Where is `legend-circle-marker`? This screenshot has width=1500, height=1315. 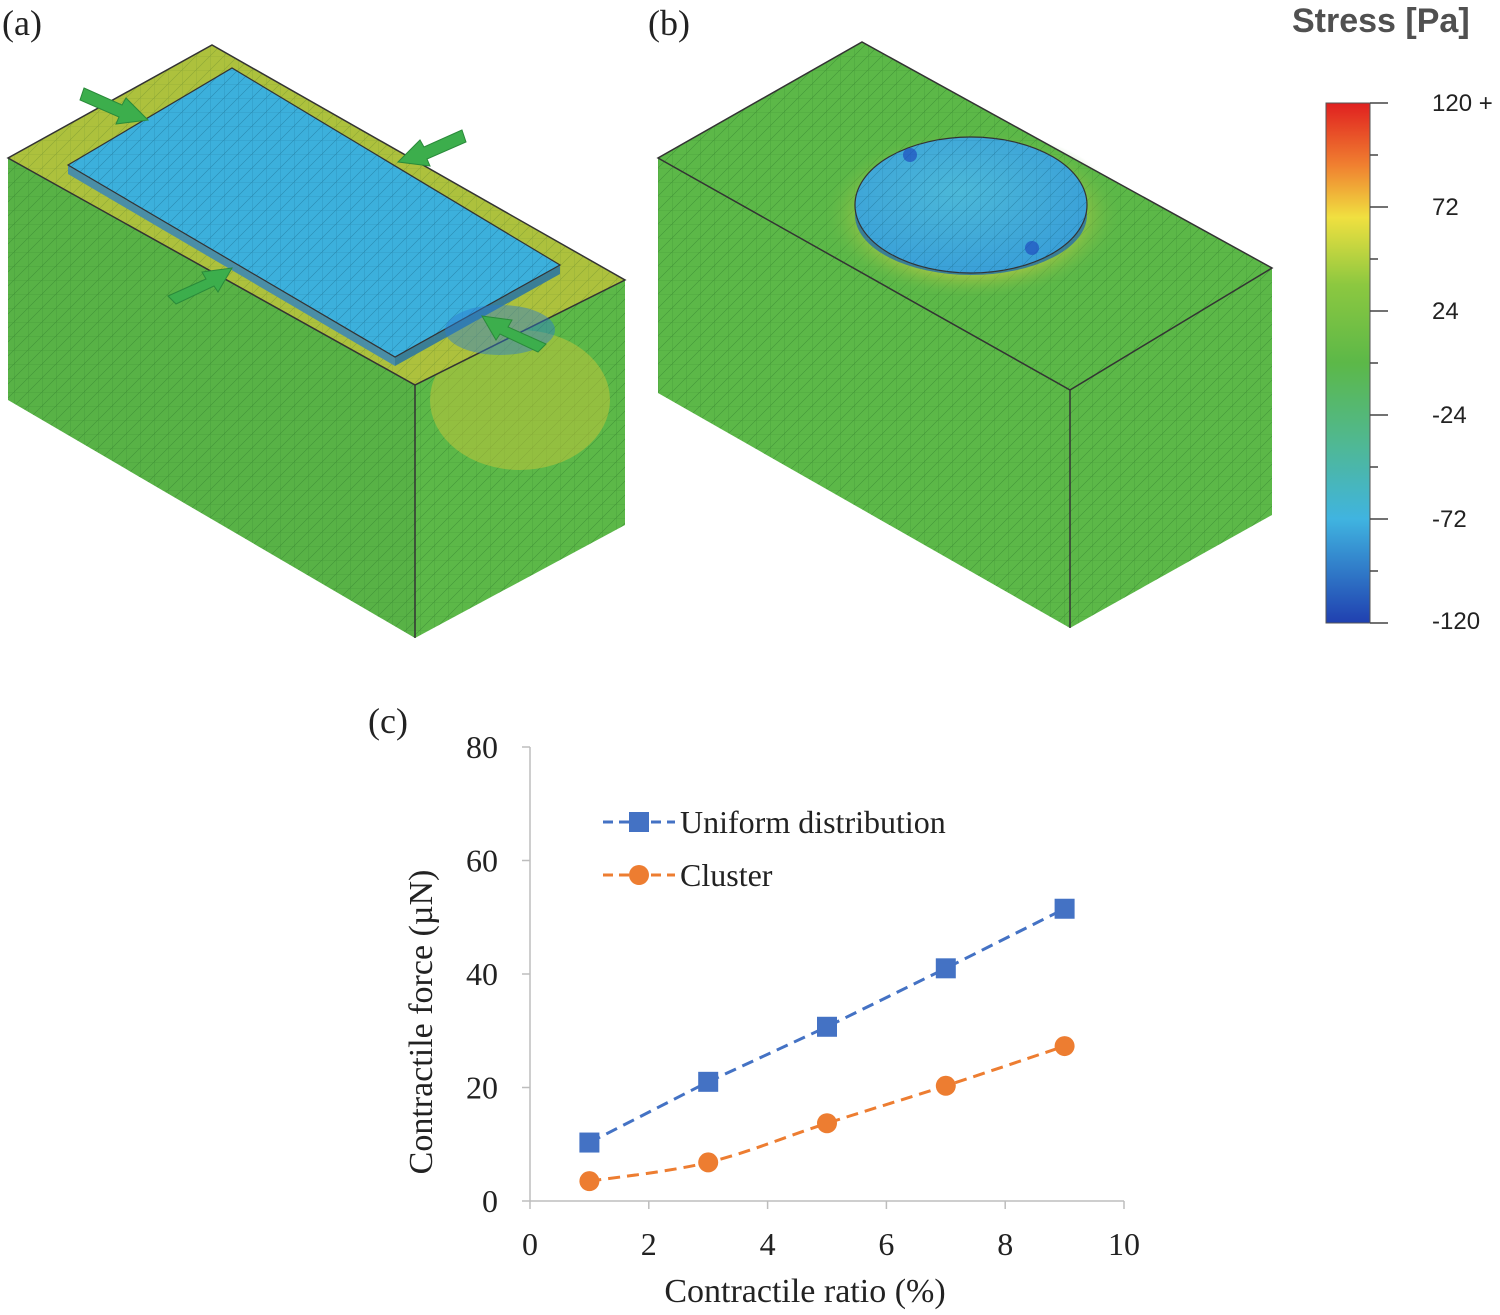 legend-circle-marker is located at coordinates (639, 875).